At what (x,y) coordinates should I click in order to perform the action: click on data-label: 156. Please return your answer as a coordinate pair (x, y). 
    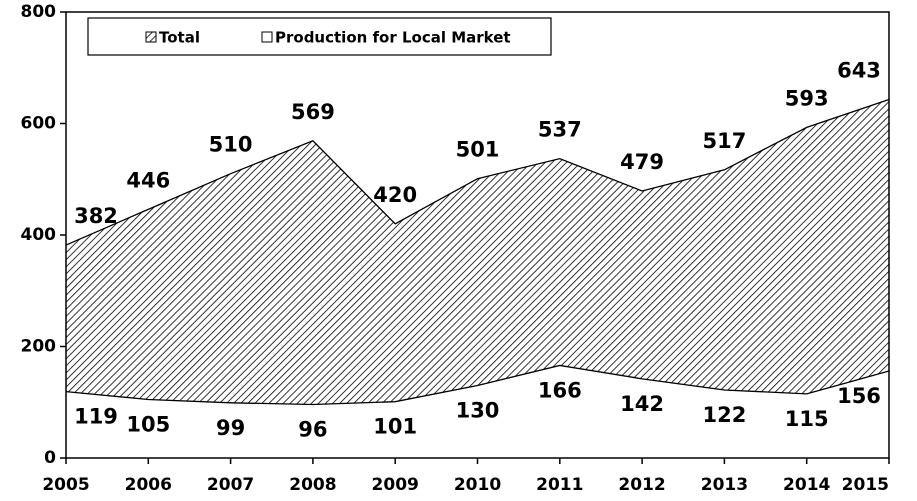
    Looking at the image, I should click on (859, 396).